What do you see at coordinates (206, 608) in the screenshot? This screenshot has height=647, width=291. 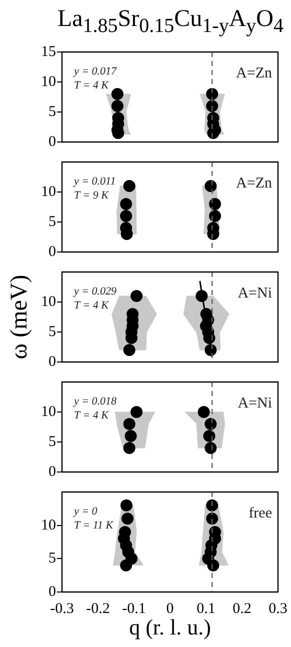 I see `x-tick-label: 0.1` at bounding box center [206, 608].